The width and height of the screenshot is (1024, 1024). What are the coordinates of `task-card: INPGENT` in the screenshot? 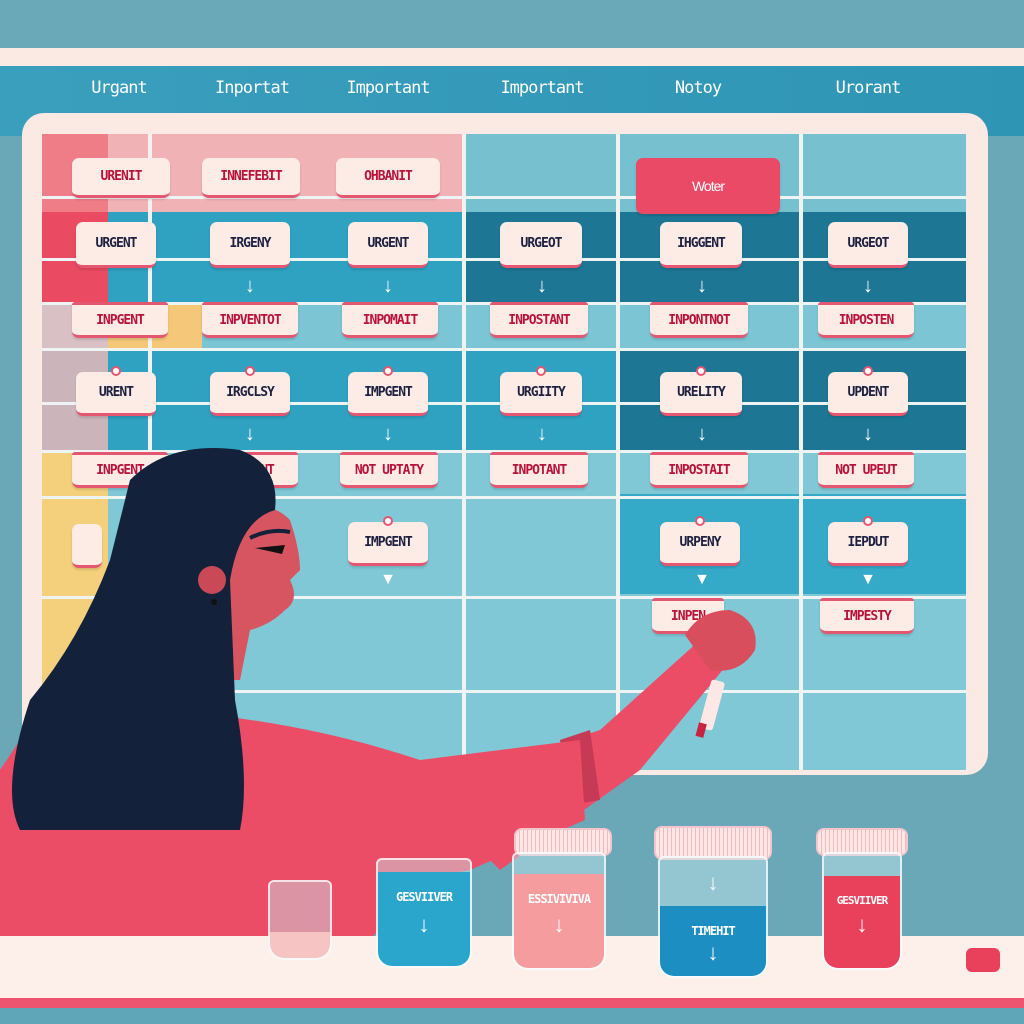 It's located at (120, 320).